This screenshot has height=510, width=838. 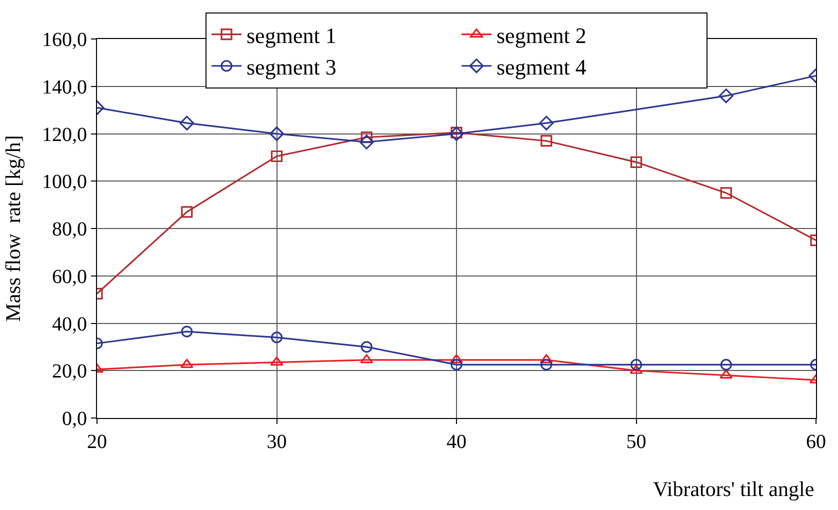 What do you see at coordinates (456, 442) in the screenshot?
I see `x-tick-label: 40` at bounding box center [456, 442].